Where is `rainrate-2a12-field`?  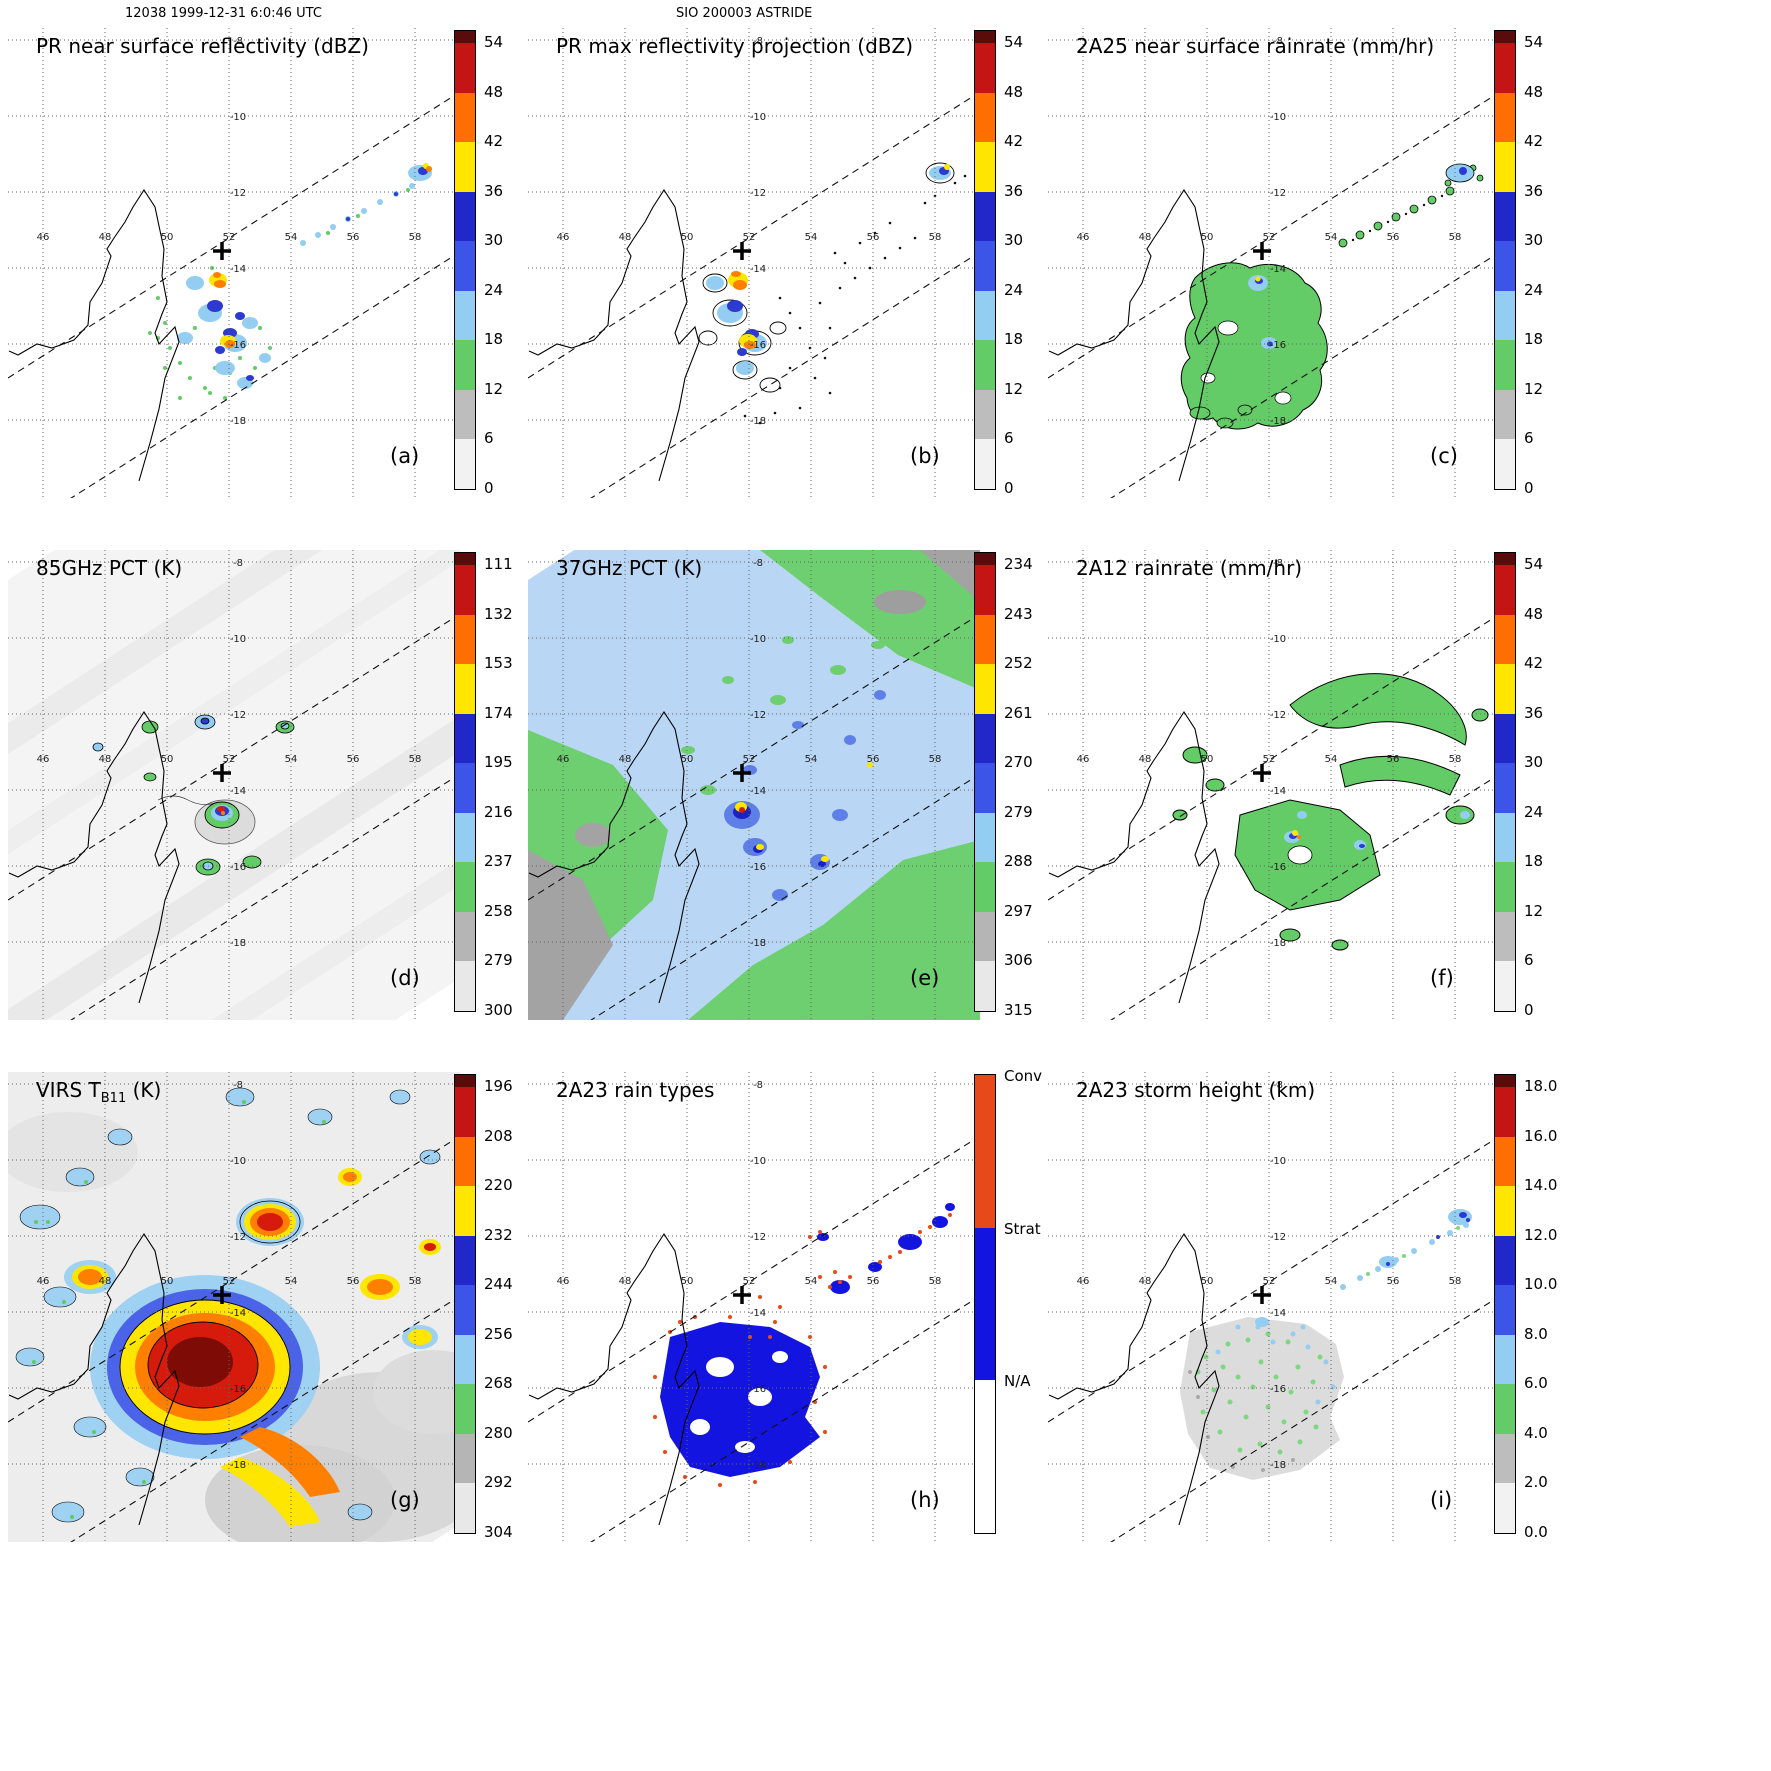 rainrate-2a12-field is located at coordinates (1330, 812).